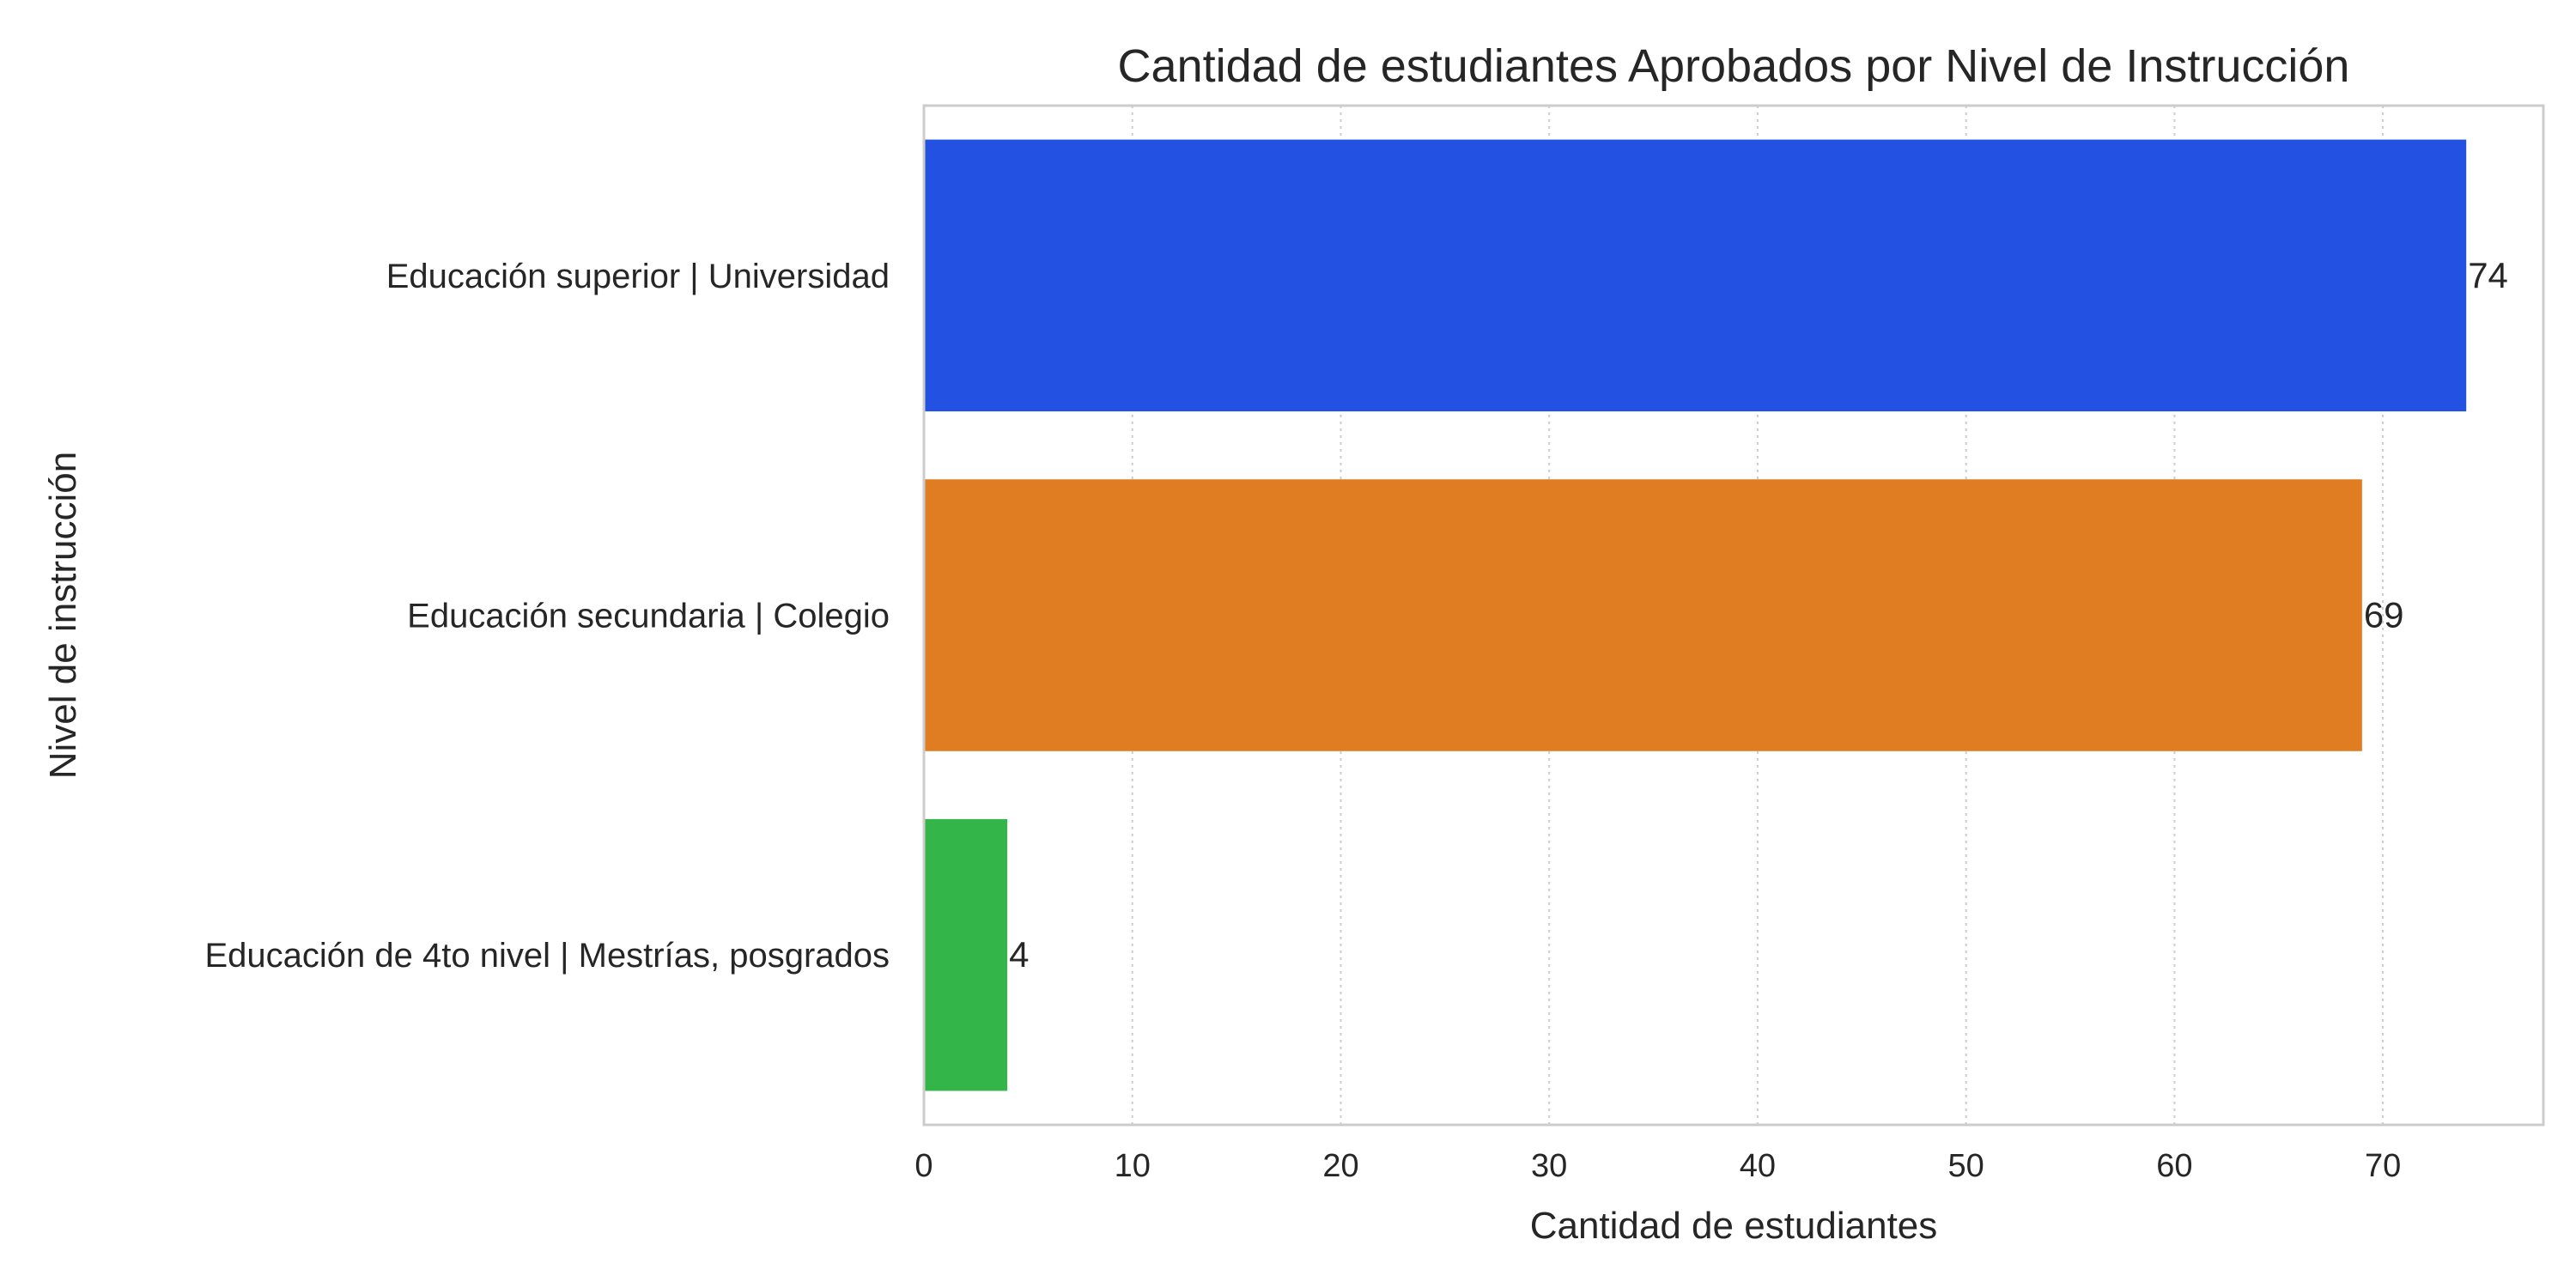 Image resolution: width=2576 pixels, height=1288 pixels. Describe the element at coordinates (63, 616) in the screenshot. I see `y-axis-label: Nivel de instrucción` at that location.